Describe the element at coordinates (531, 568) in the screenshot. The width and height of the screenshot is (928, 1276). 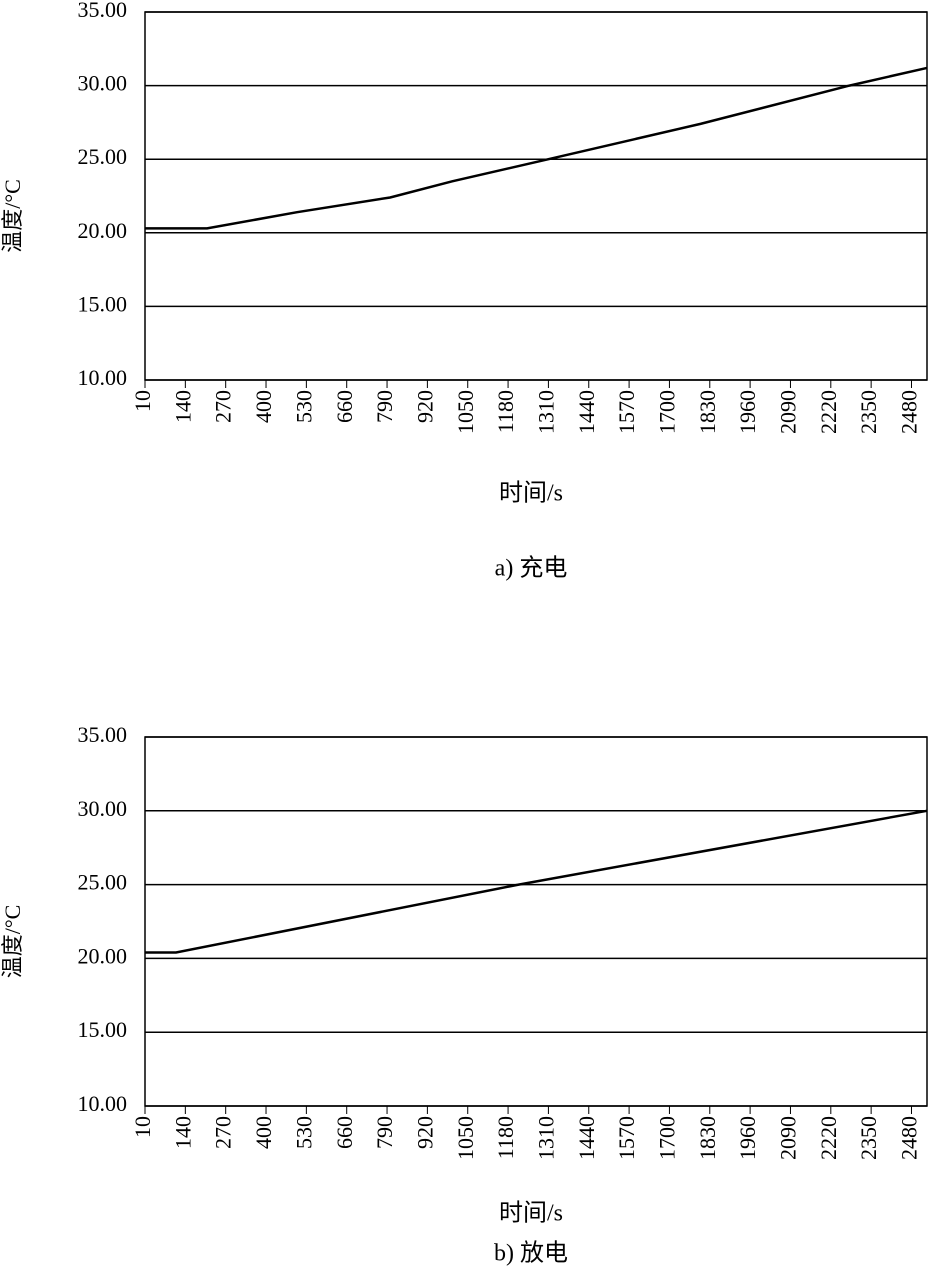
I see `chart-caption: a) 充电` at that location.